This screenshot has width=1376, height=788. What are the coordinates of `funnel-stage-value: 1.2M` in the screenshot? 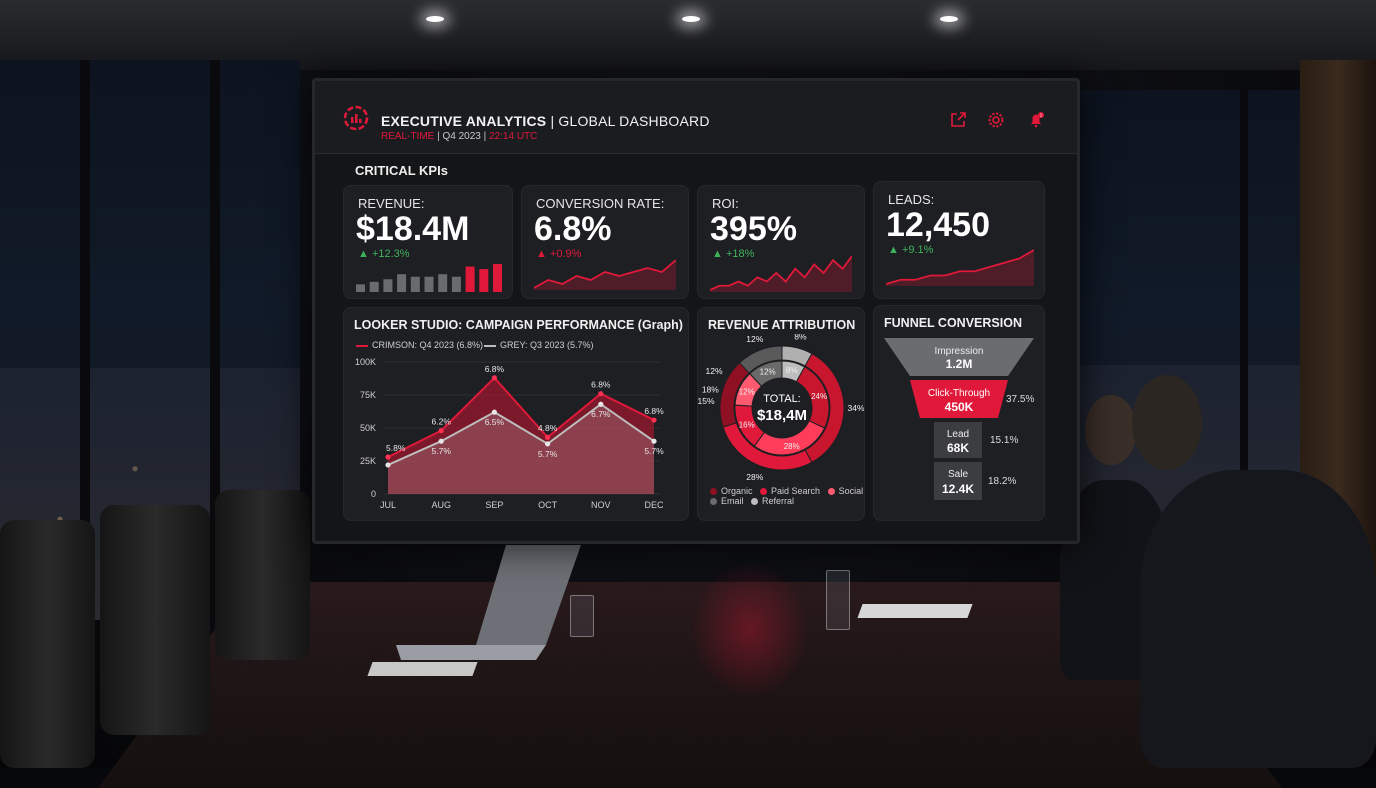 It's located at (959, 364).